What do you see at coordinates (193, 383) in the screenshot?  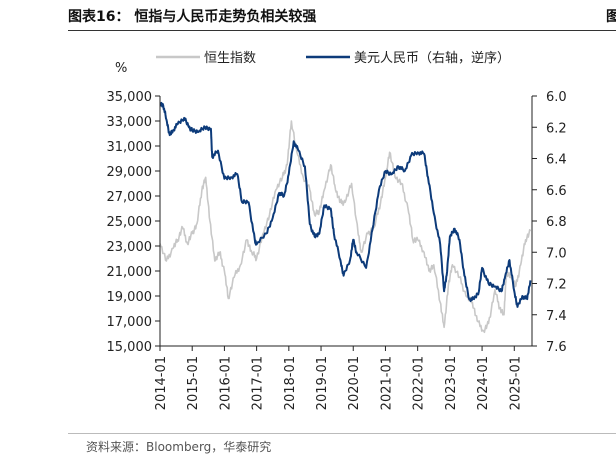 I see `x-axis-tick-label: 2015-01` at bounding box center [193, 383].